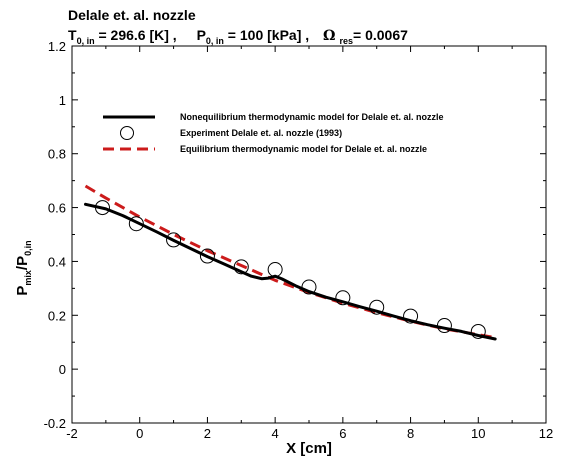 The width and height of the screenshot is (576, 460). What do you see at coordinates (86, 41) in the screenshot?
I see `t-subscript: 0, in` at bounding box center [86, 41].